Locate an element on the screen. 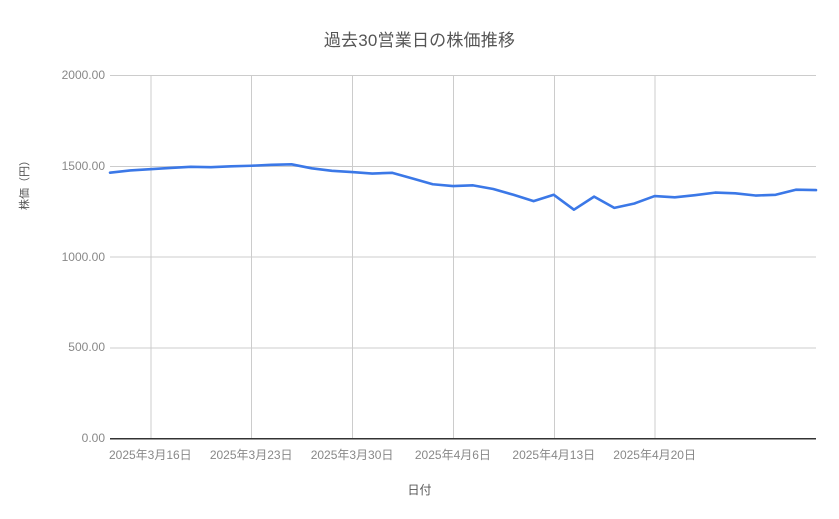 This screenshot has height=519, width=839. y-tick-label: 0.00 is located at coordinates (93, 438).